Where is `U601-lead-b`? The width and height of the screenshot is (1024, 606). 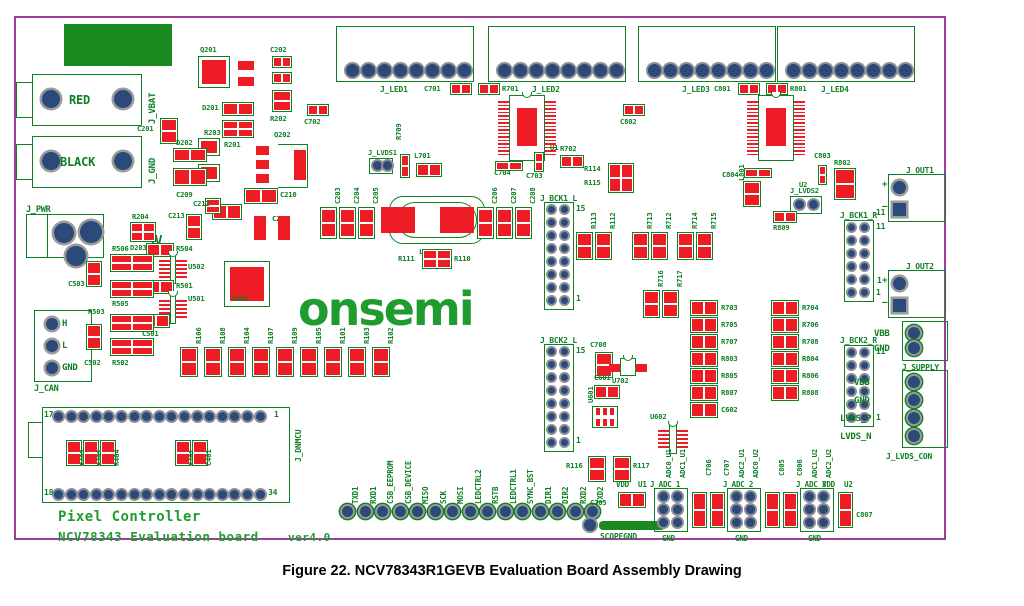 U601-lead-b is located at coordinates (605, 422).